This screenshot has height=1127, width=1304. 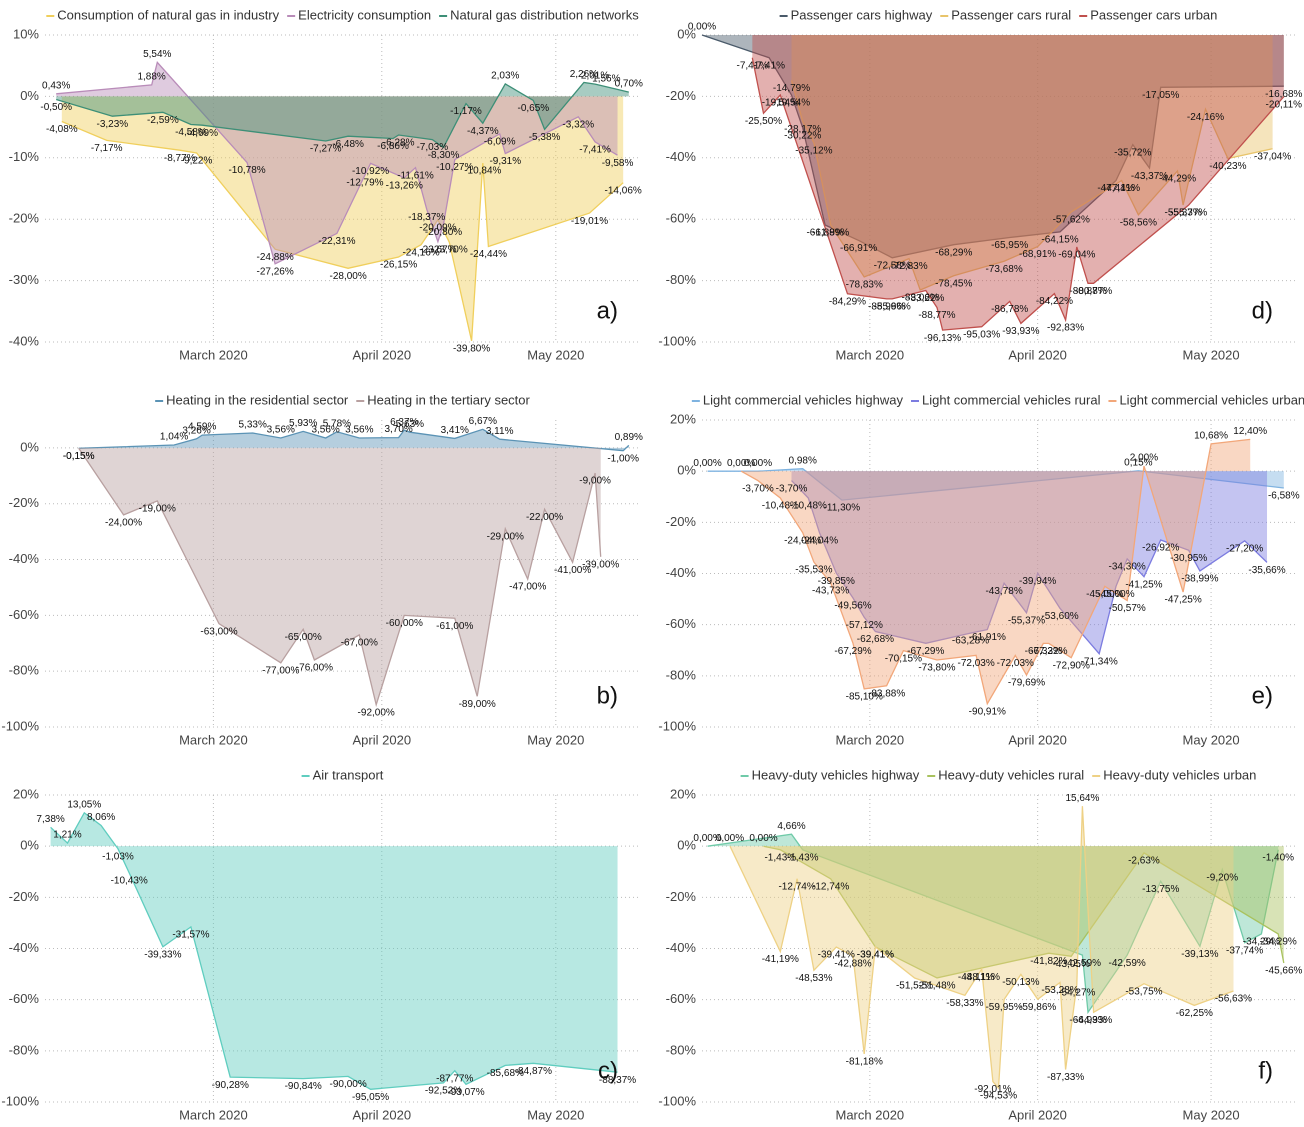 I want to click on data-label: -85,96%, so click(x=886, y=307).